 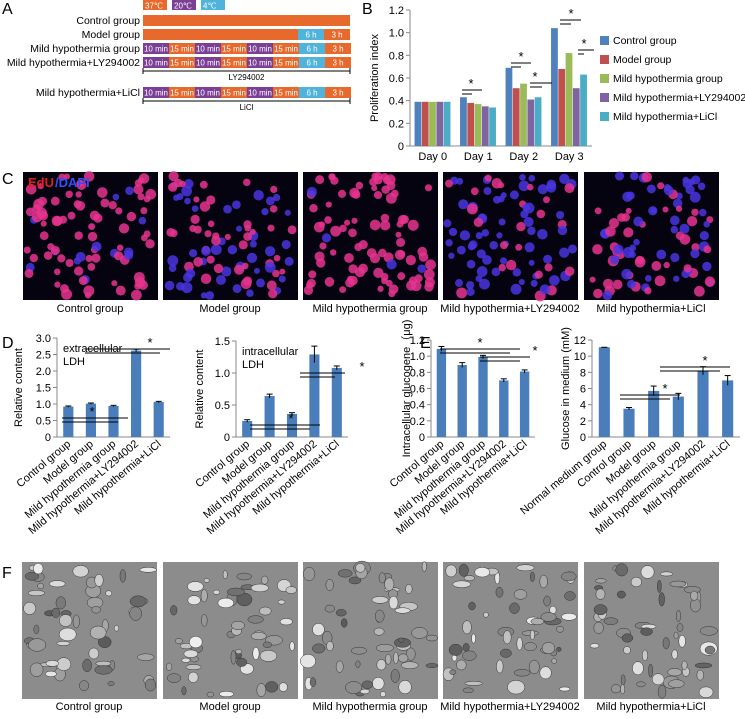 What do you see at coordinates (253, 365) in the screenshot?
I see `chart-title: LDH` at bounding box center [253, 365].